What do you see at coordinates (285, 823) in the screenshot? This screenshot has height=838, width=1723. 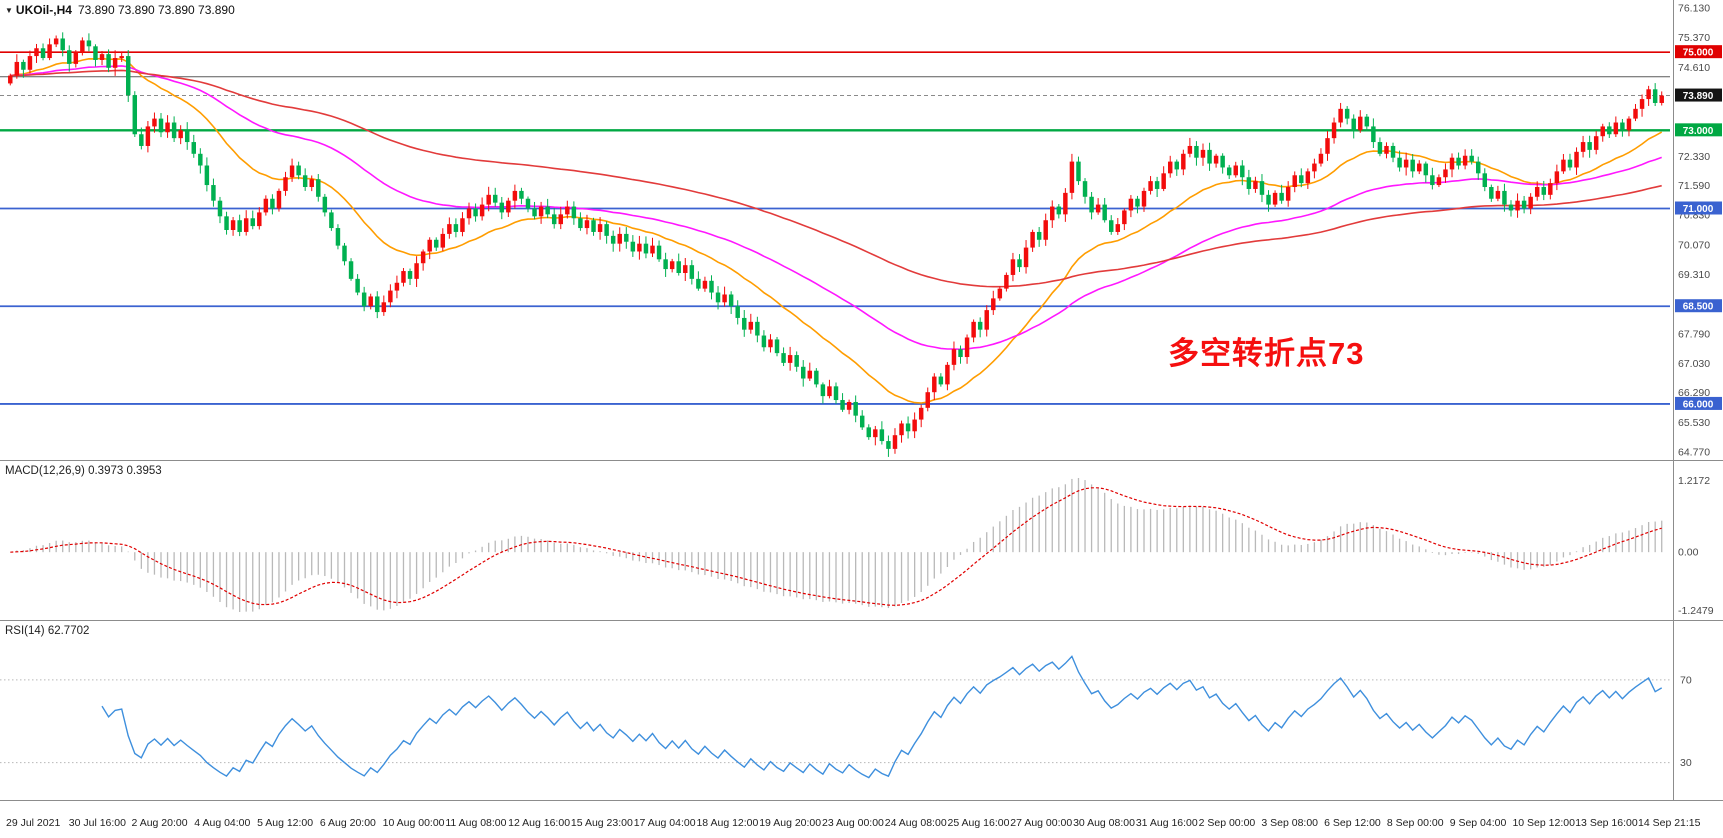 I see `svg-text: 5 Aug 12:00` at bounding box center [285, 823].